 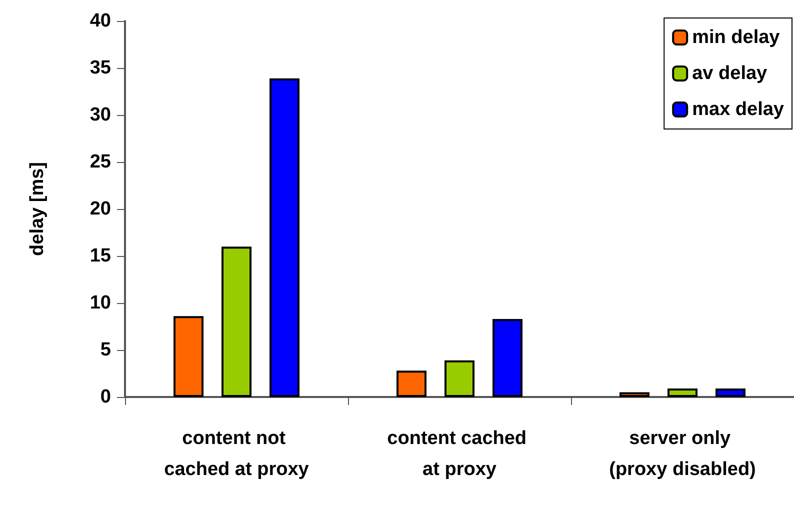 I want to click on x-tick-label: server only (proxy disabled), so click(x=682, y=454).